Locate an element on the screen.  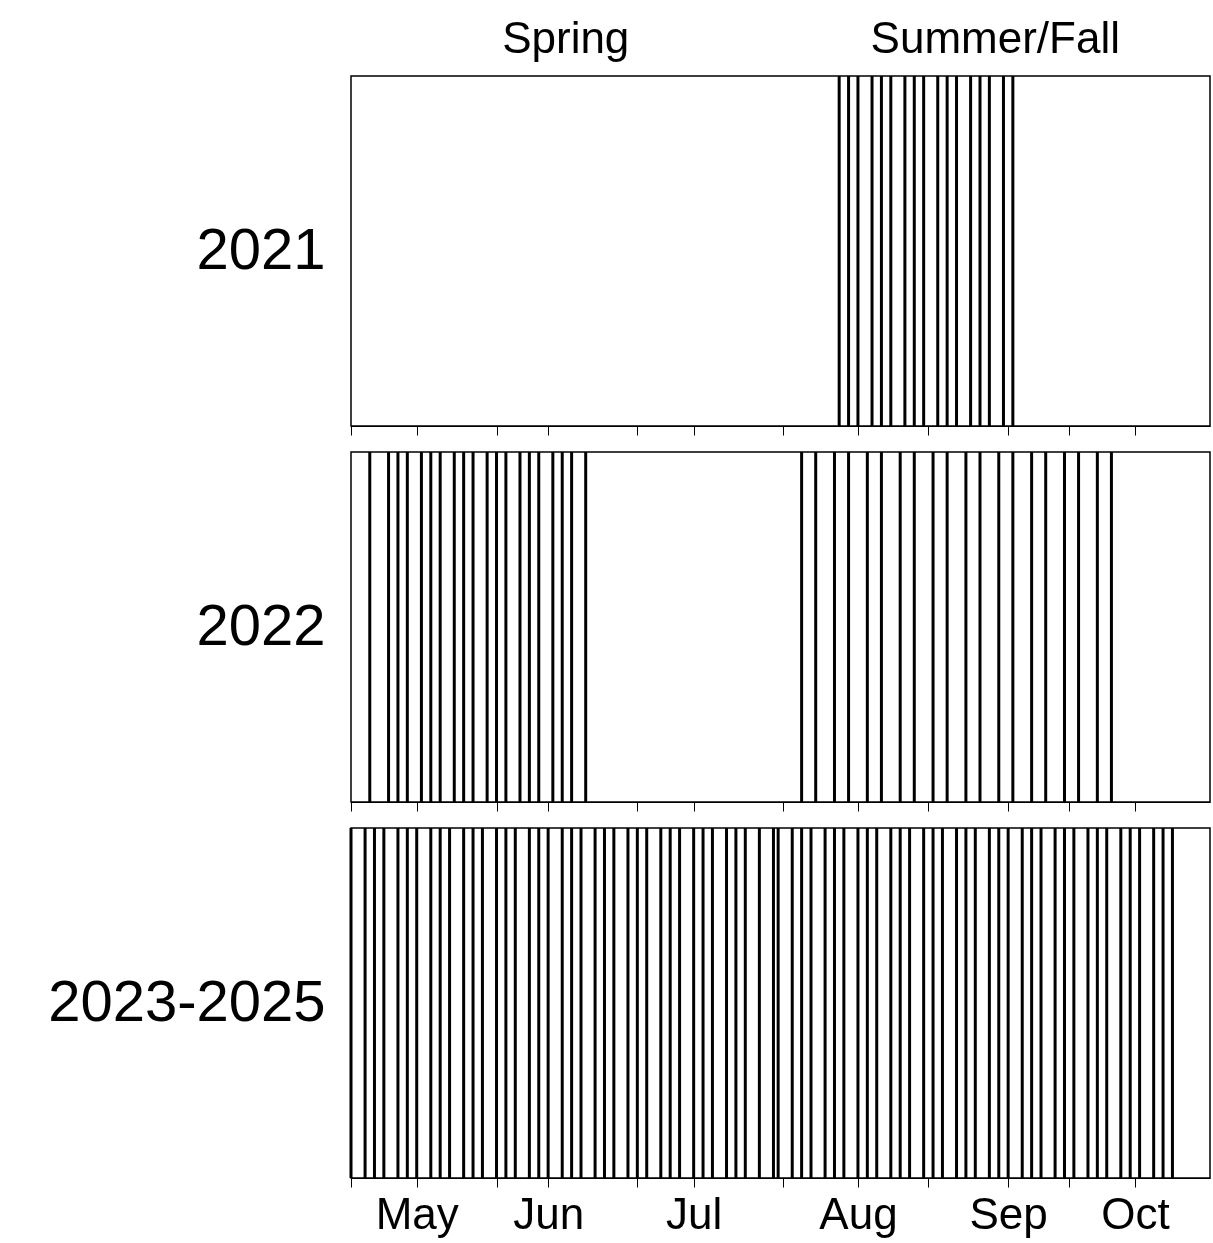
text: Summer/Fall is located at coordinates (995, 37).